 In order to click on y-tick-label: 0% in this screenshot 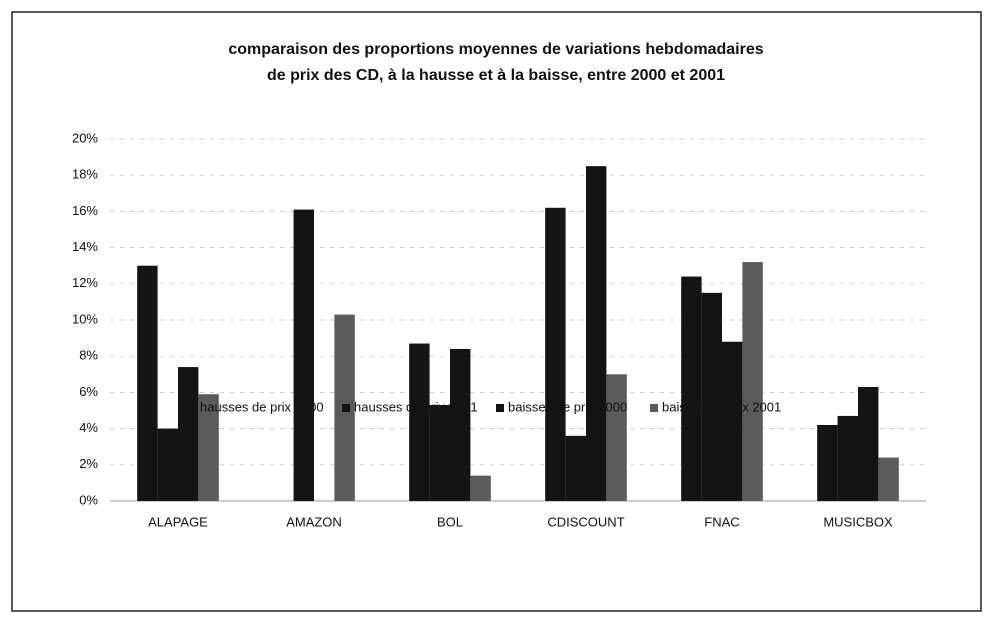, I will do `click(88, 499)`.